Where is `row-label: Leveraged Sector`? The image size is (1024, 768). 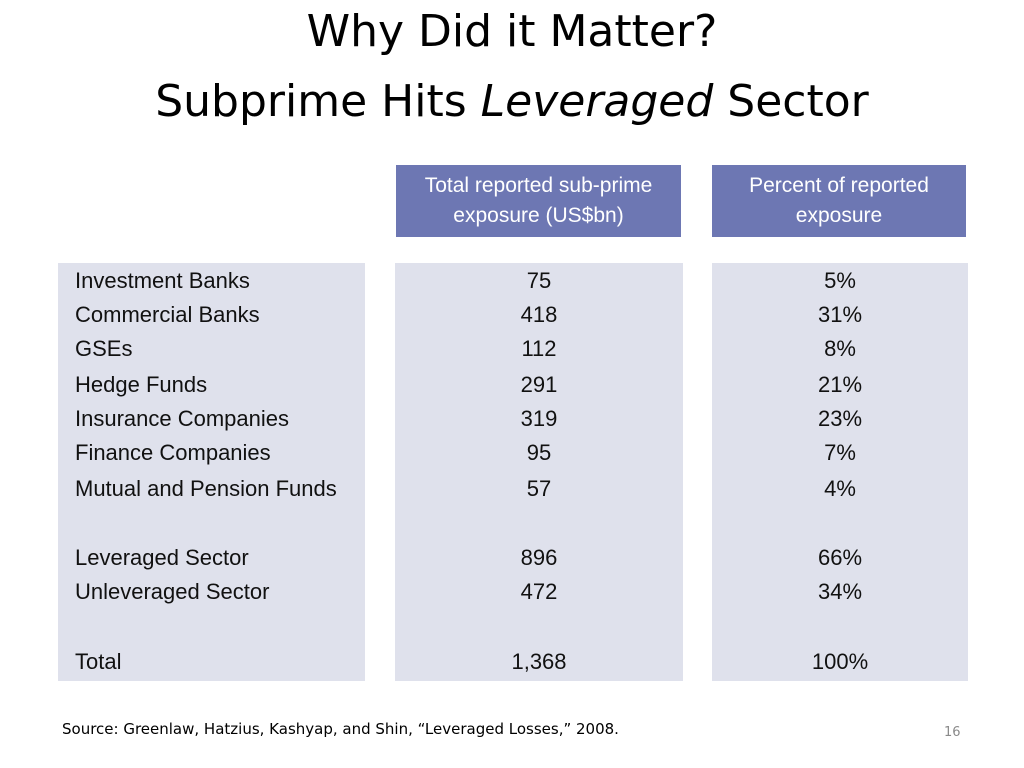
row-label: Leveraged Sector is located at coordinates (162, 557).